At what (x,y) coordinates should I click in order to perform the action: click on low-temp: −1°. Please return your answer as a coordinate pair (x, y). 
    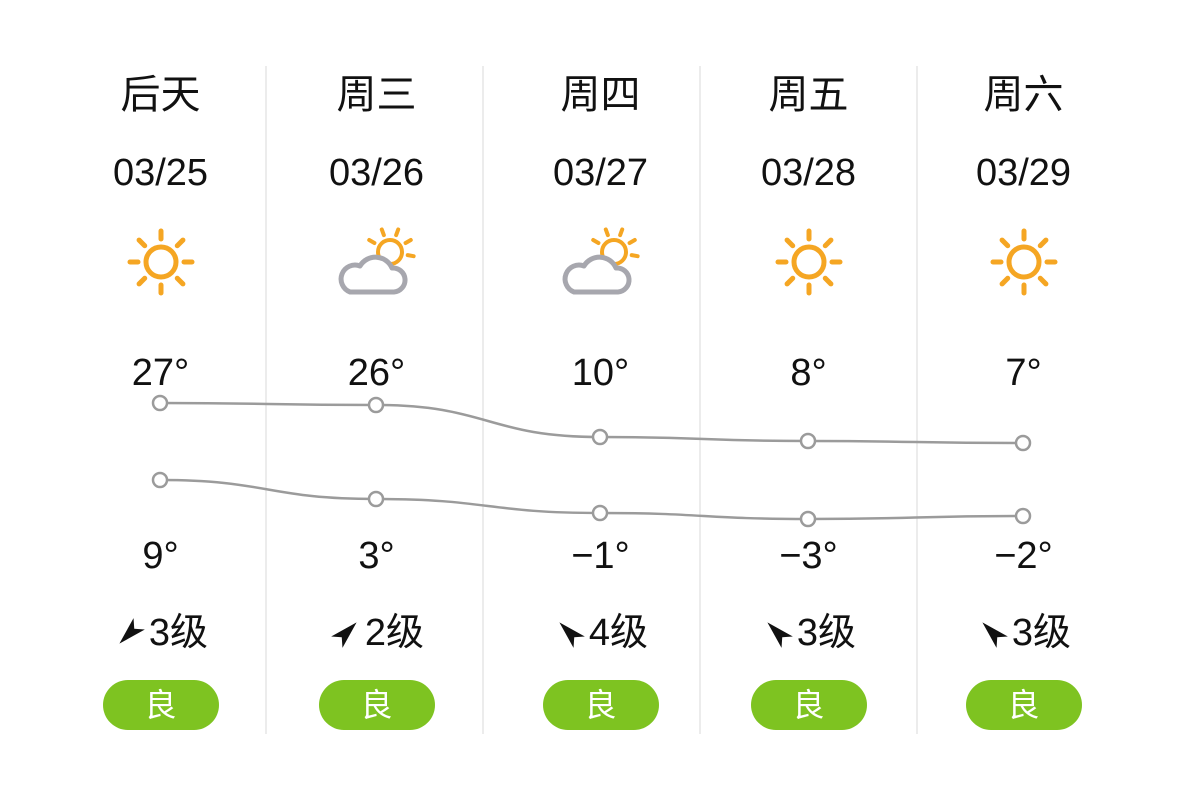
    Looking at the image, I should click on (600, 556).